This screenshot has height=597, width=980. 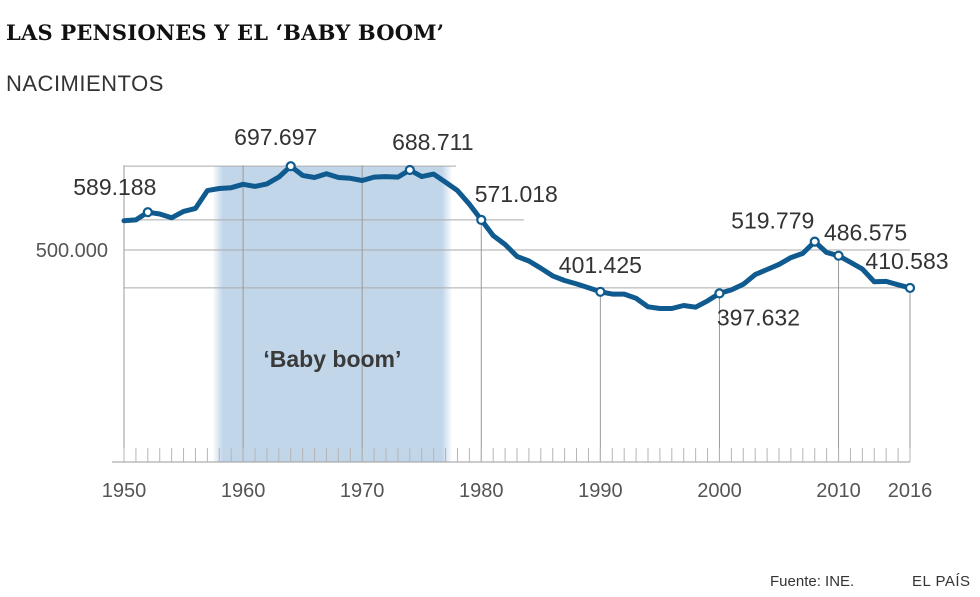 What do you see at coordinates (758, 317) in the screenshot?
I see `data-label: 397.632` at bounding box center [758, 317].